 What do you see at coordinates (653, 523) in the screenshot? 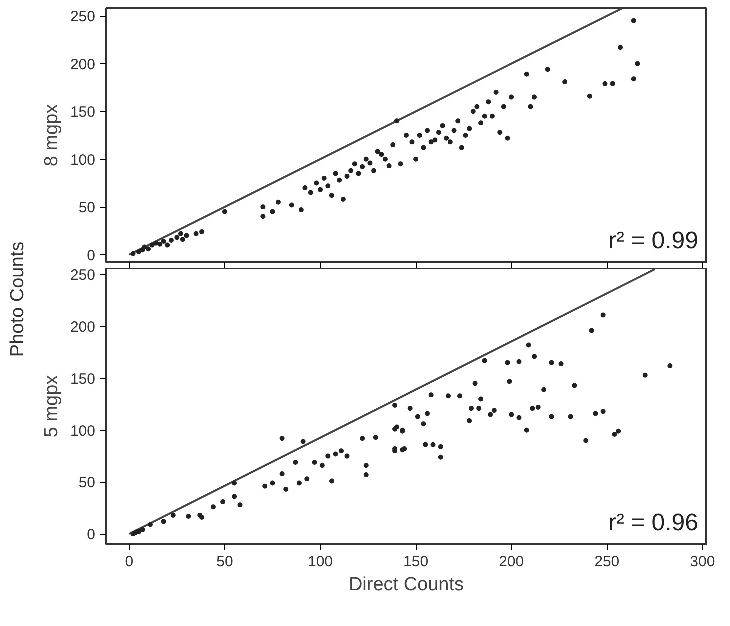
I see `annotation: r² = 0.96` at bounding box center [653, 523].